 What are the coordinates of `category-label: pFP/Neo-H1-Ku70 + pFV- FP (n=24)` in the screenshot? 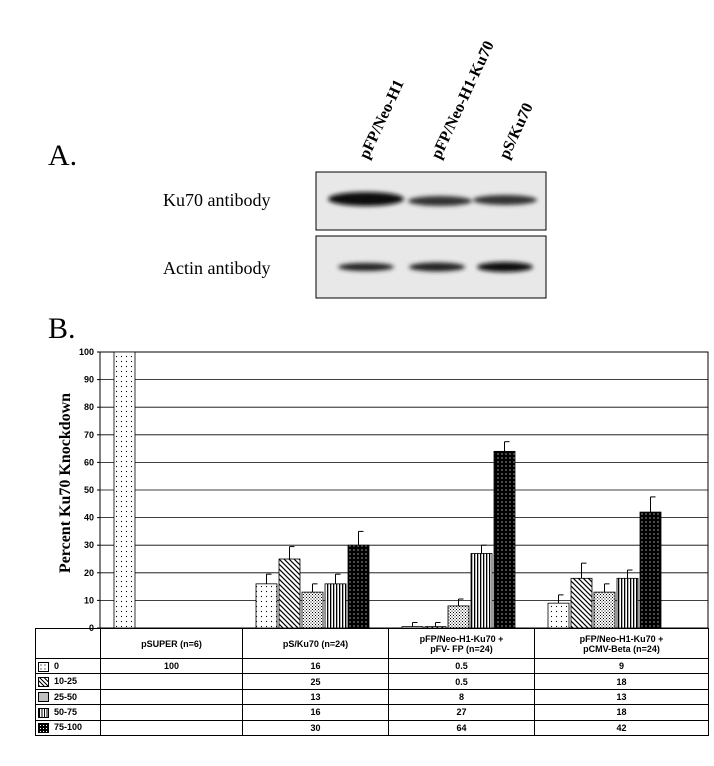 It's located at (461, 643).